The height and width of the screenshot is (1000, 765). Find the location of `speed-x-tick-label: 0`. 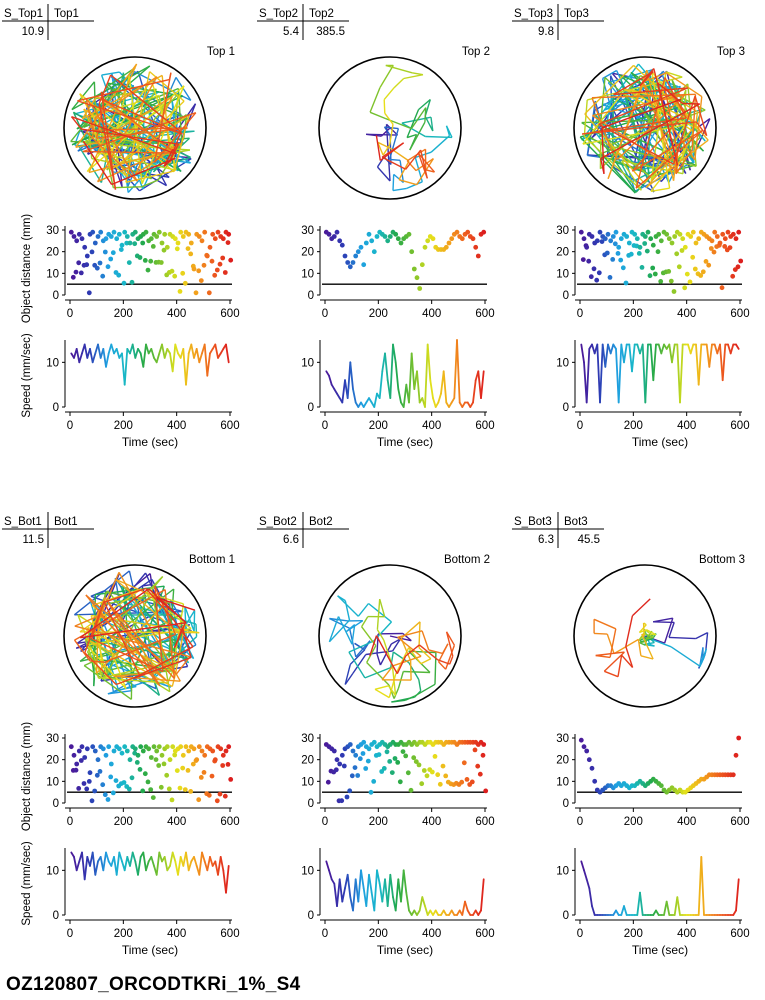

speed-x-tick-label: 0 is located at coordinates (325, 426).